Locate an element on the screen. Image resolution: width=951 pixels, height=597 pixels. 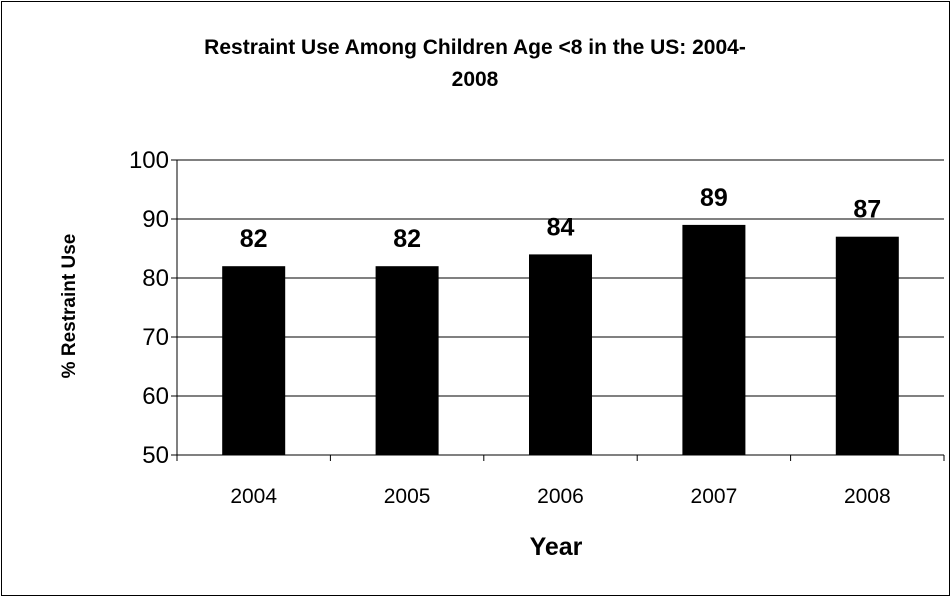
y-axis-label: % Restraint Use is located at coordinates (69, 306).